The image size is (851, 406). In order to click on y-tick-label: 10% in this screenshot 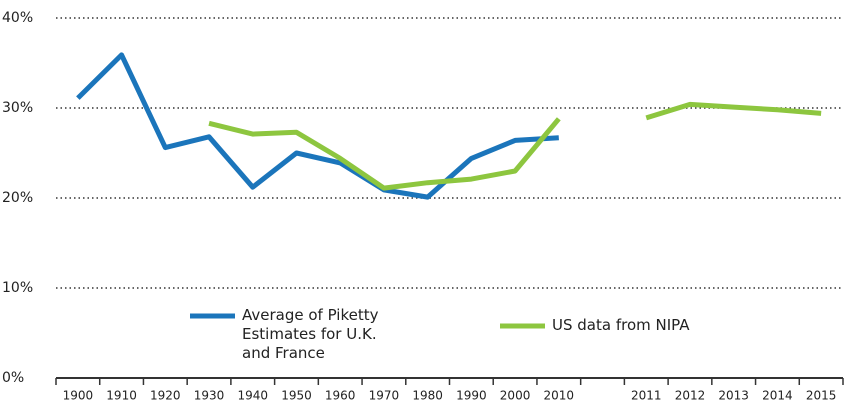, I will do `click(17, 288)`.